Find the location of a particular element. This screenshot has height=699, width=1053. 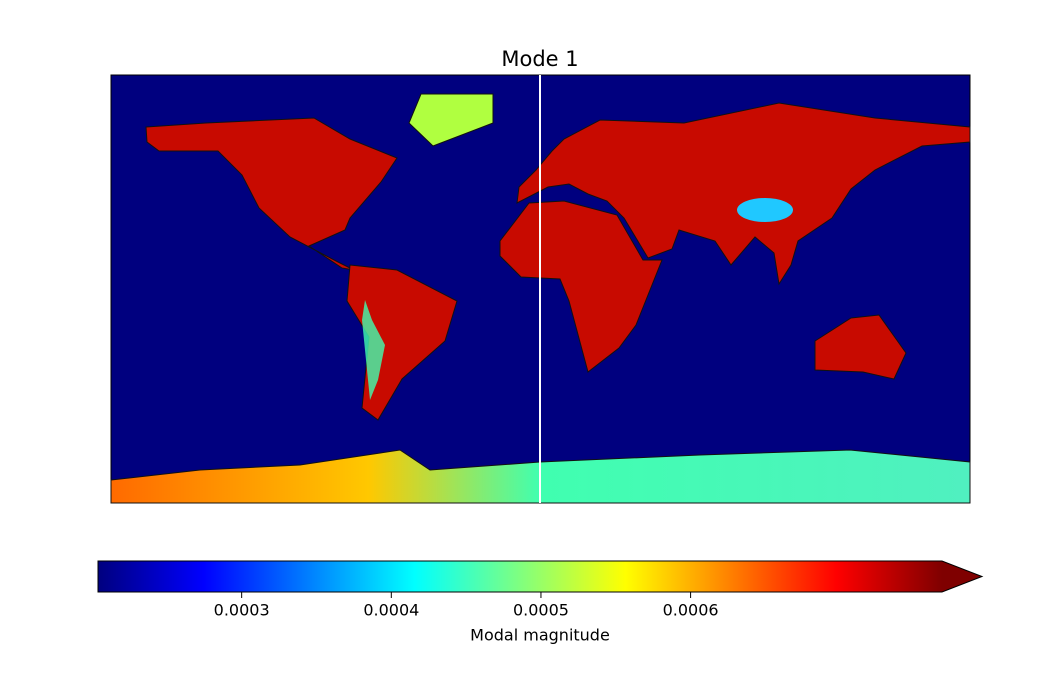

greenland is located at coordinates (451, 120).